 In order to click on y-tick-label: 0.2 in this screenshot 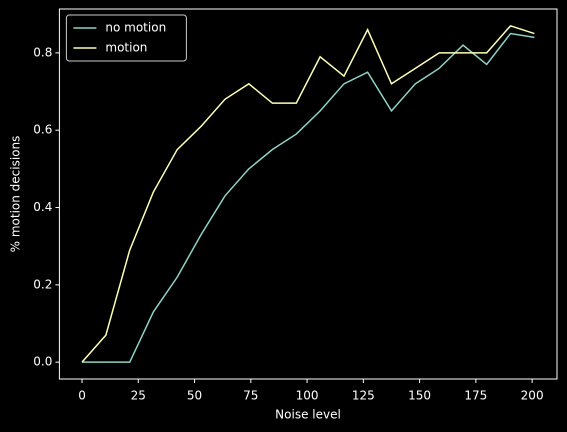, I will do `click(42, 284)`.